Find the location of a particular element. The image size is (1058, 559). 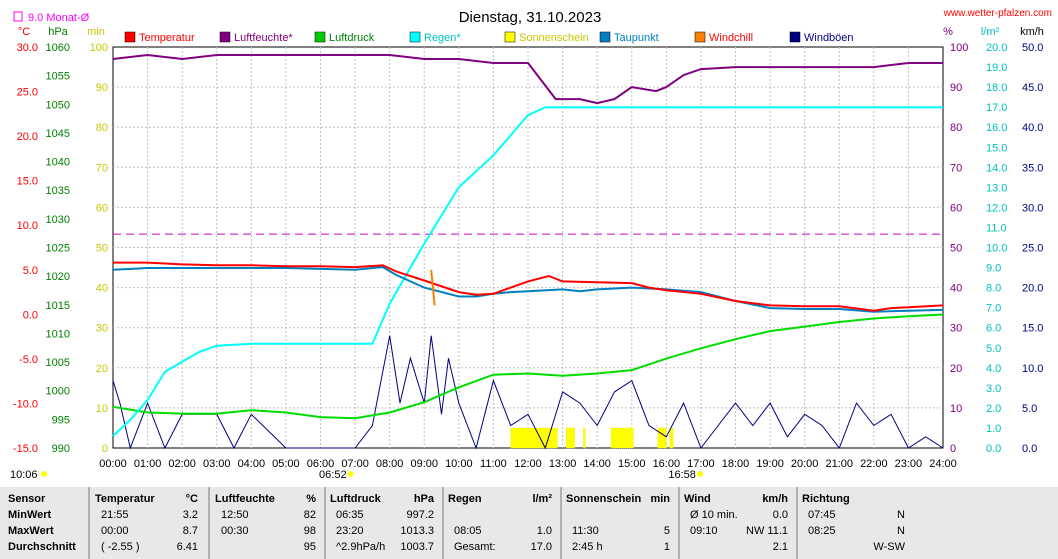

minutes-tick: 30 is located at coordinates (102, 329).